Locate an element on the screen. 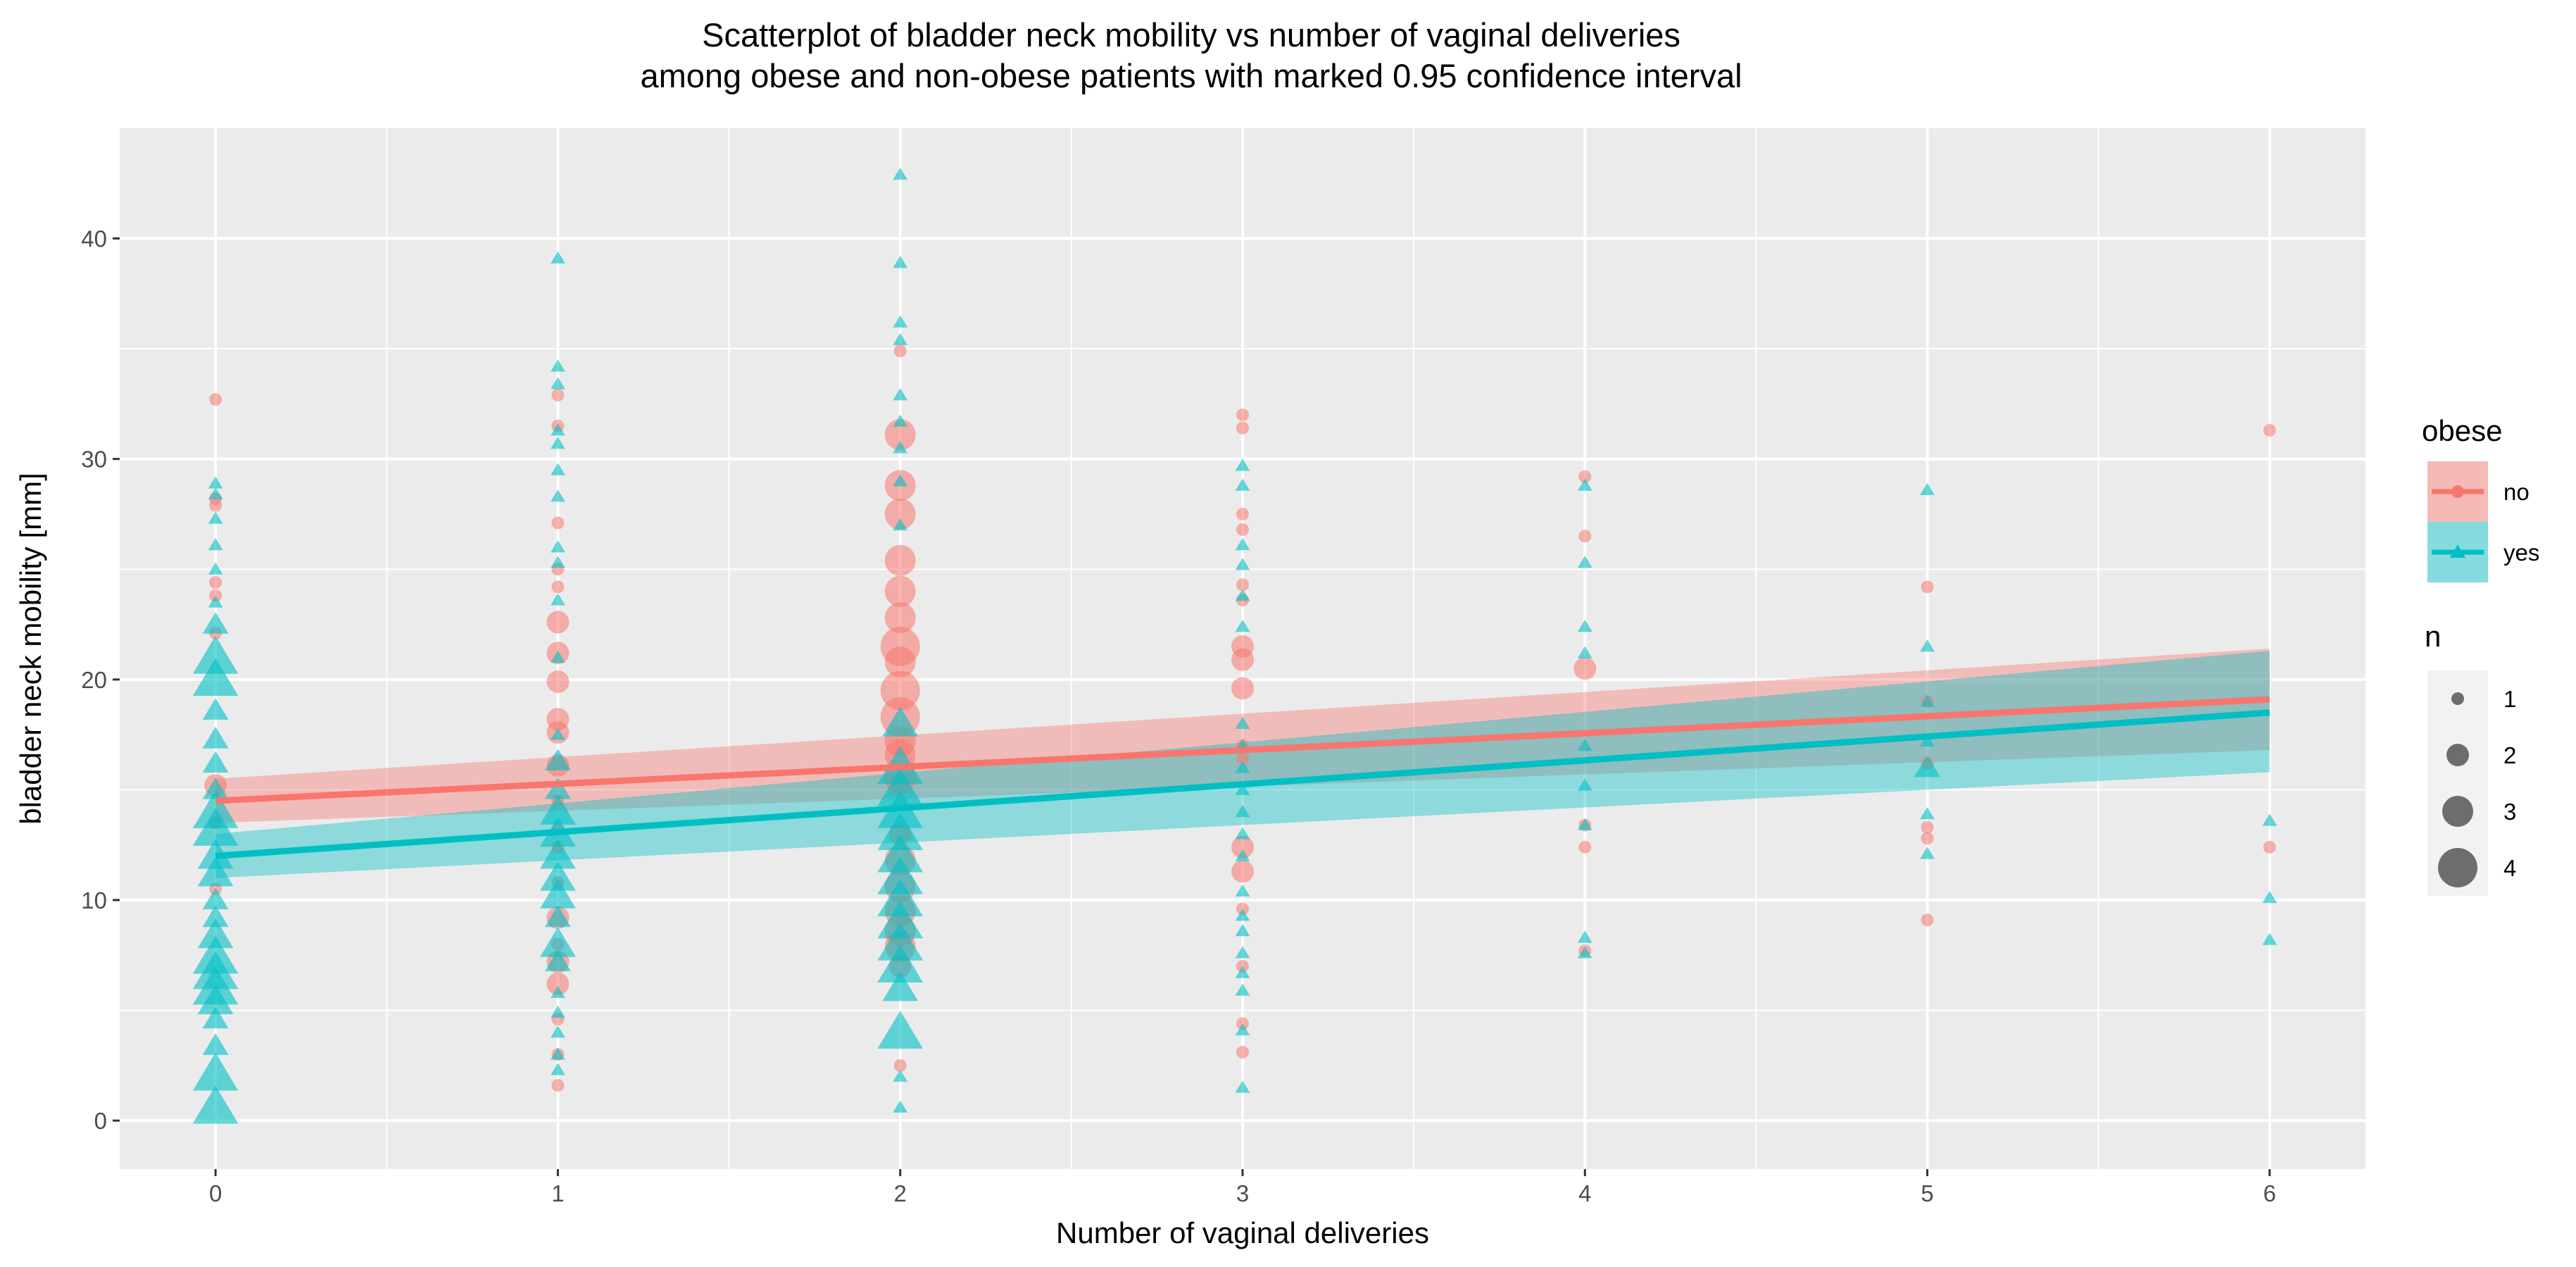 This screenshot has height=1267, width=2576. legend-title-n: n is located at coordinates (2433, 636).